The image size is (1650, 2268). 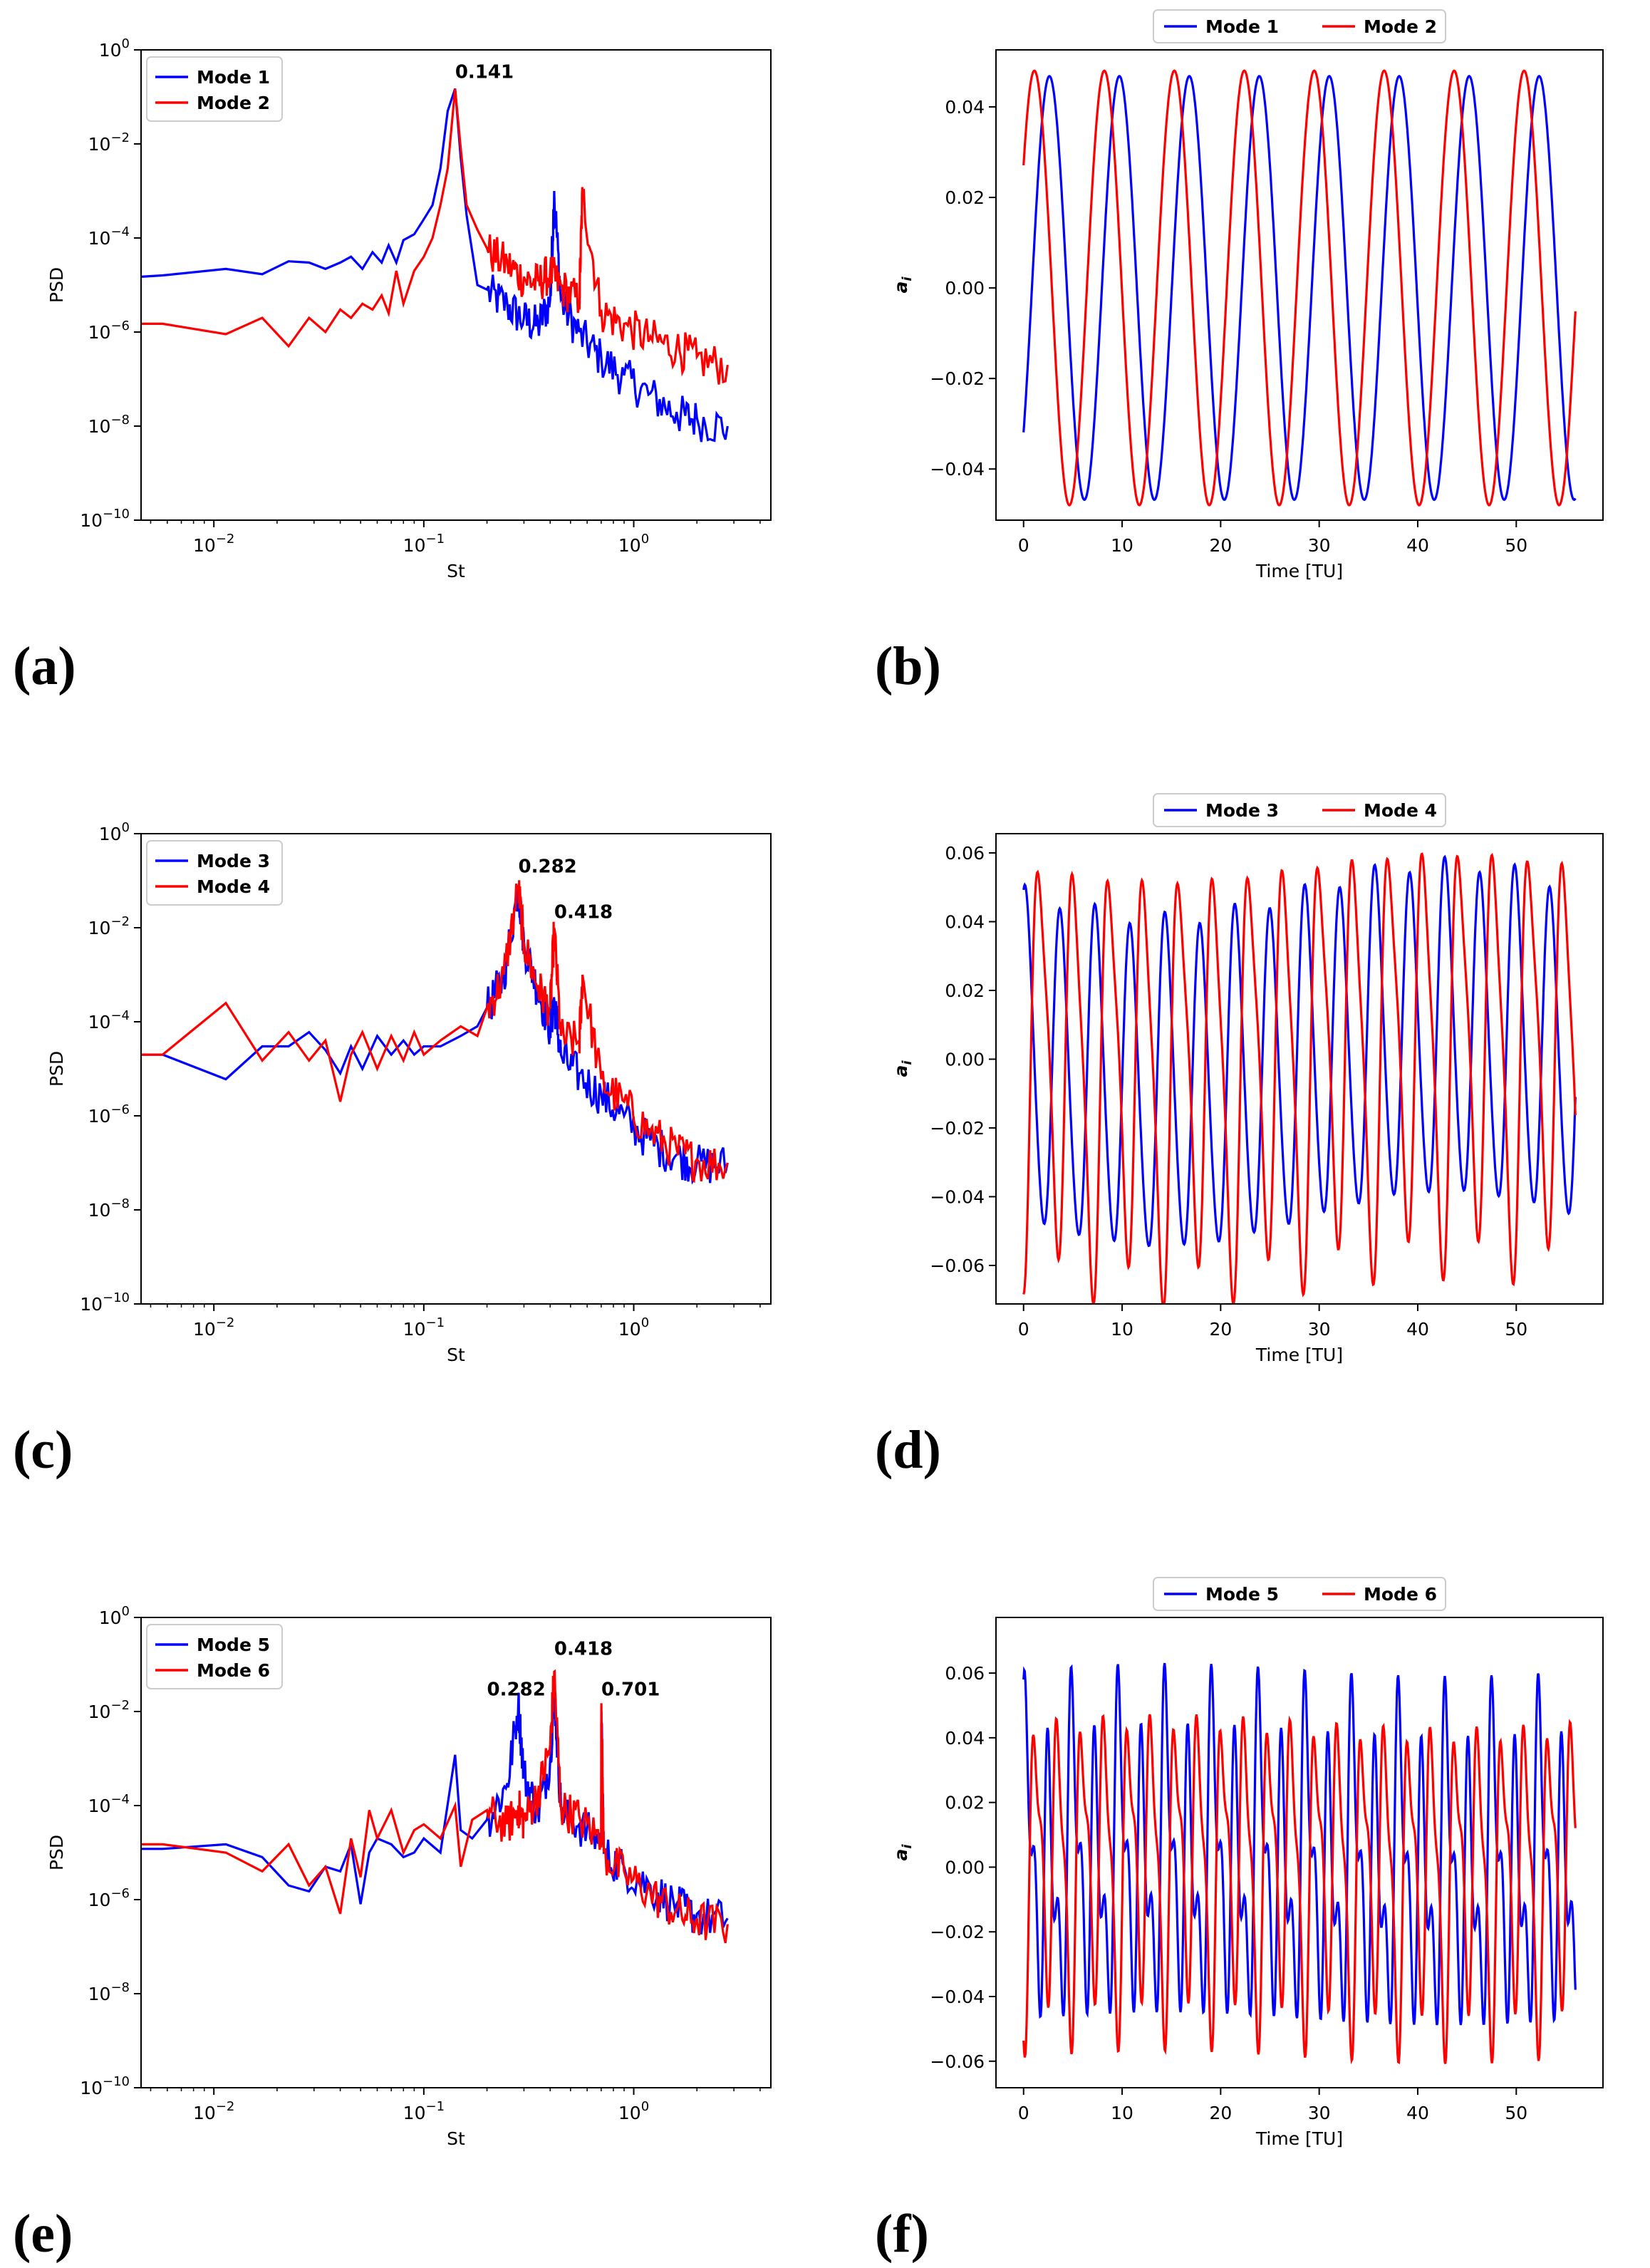 I want to click on peak-annotation: 0.282, so click(x=516, y=1690).